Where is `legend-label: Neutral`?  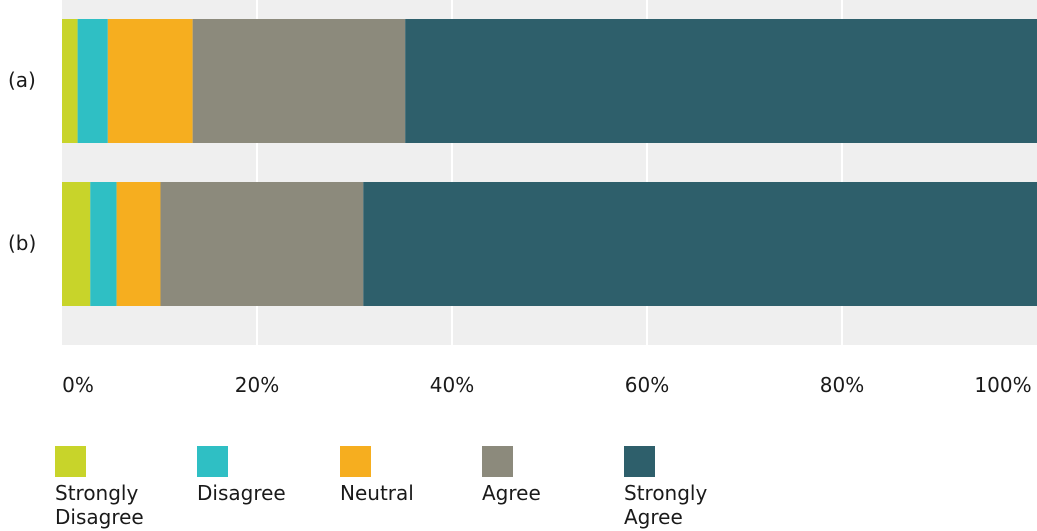 legend-label: Neutral is located at coordinates (377, 493).